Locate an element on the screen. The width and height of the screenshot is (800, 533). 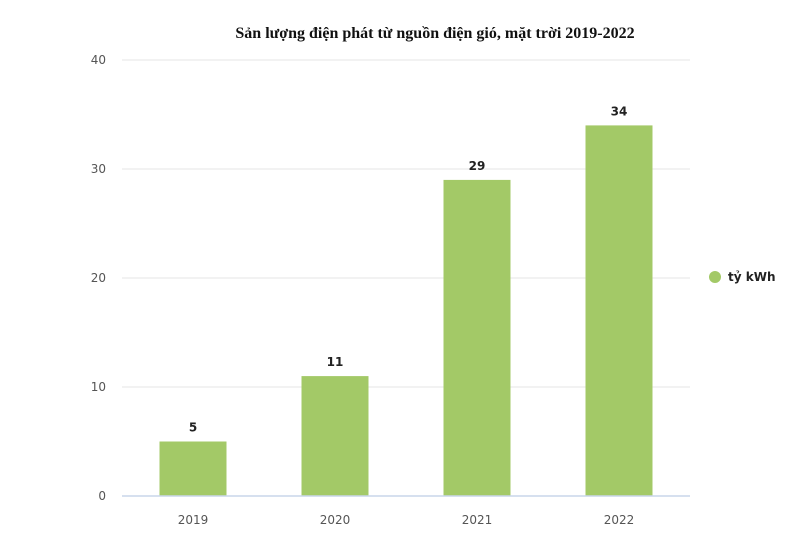
y-tick-label: 30 is located at coordinates (98, 169).